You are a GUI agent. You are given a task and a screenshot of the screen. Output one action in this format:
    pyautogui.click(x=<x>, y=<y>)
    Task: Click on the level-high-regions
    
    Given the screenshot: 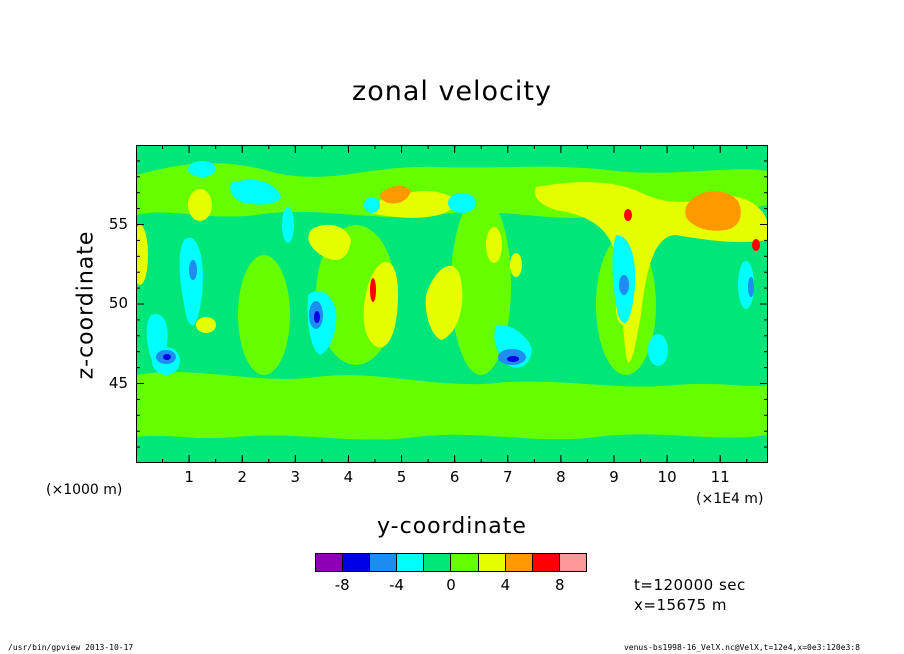 What is the action you would take?
    pyautogui.click(x=565, y=255)
    